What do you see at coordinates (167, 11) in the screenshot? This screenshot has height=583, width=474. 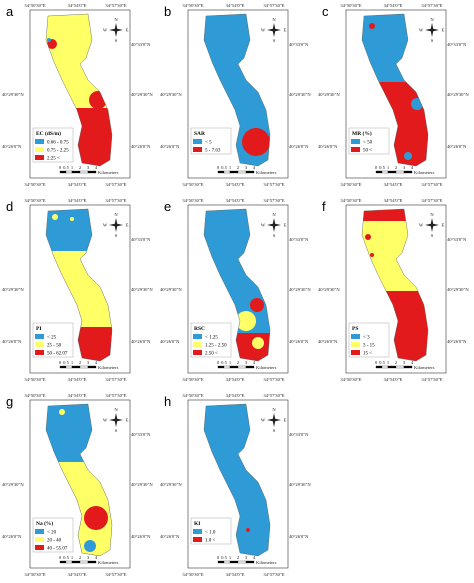 I see `panel-letter: b` at bounding box center [167, 11].